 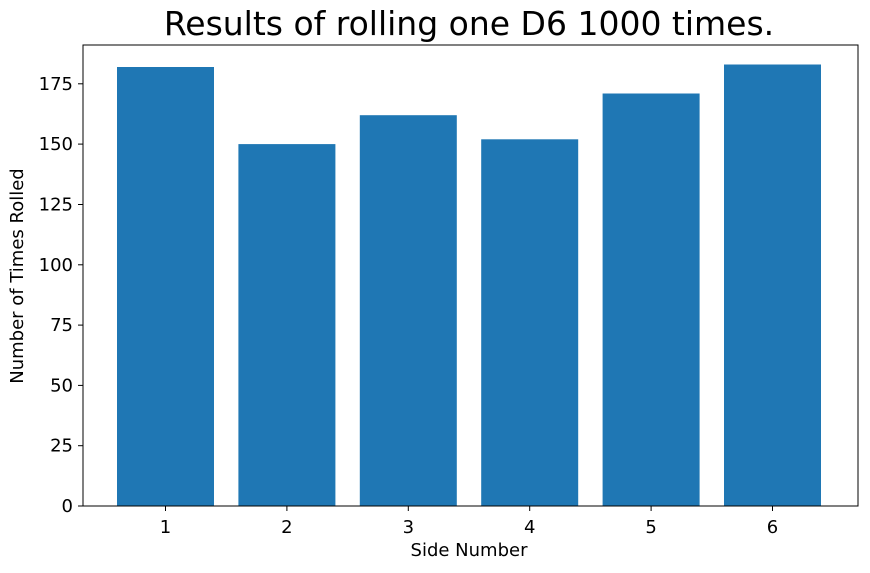 I want to click on y-axis-label: Number of Times Rolled, so click(x=17, y=275).